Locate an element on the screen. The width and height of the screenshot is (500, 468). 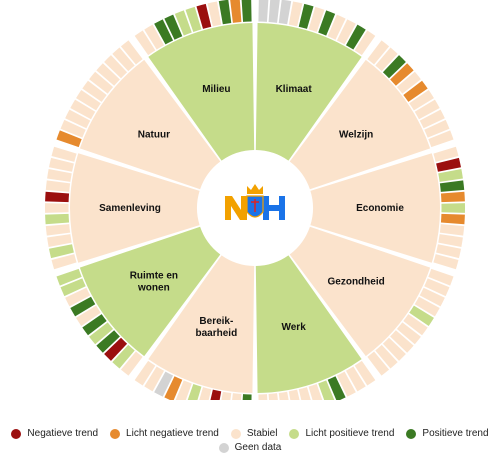
segment-fill-ruimte-en-wonen is located at coordinates (150, 291).